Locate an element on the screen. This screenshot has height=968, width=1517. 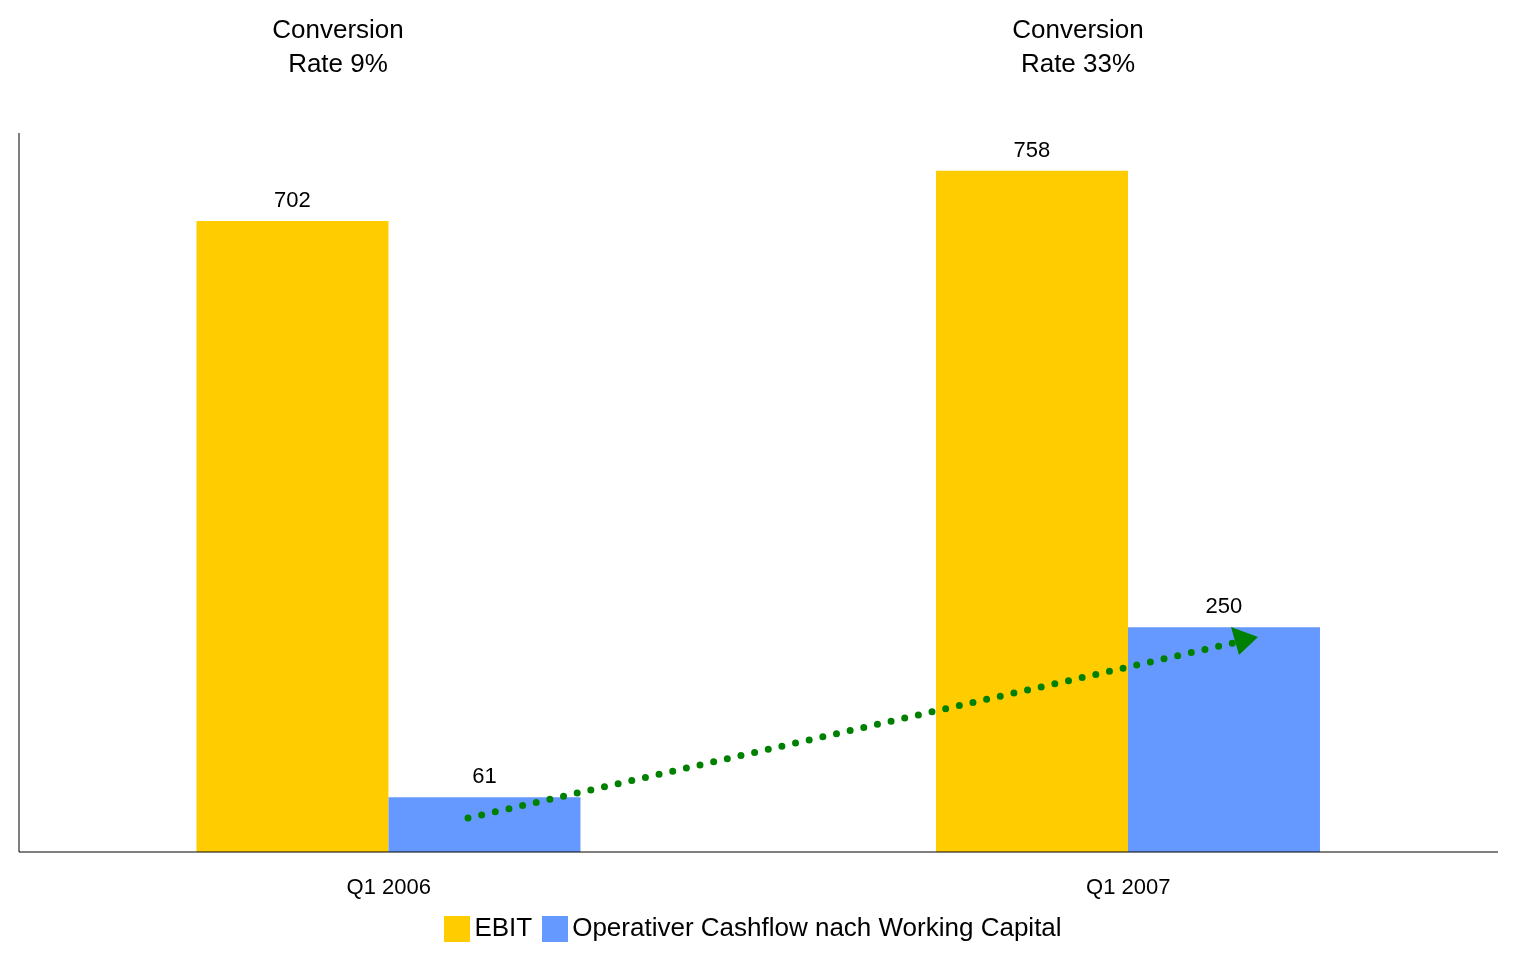
data-label: 61 is located at coordinates (484, 776).